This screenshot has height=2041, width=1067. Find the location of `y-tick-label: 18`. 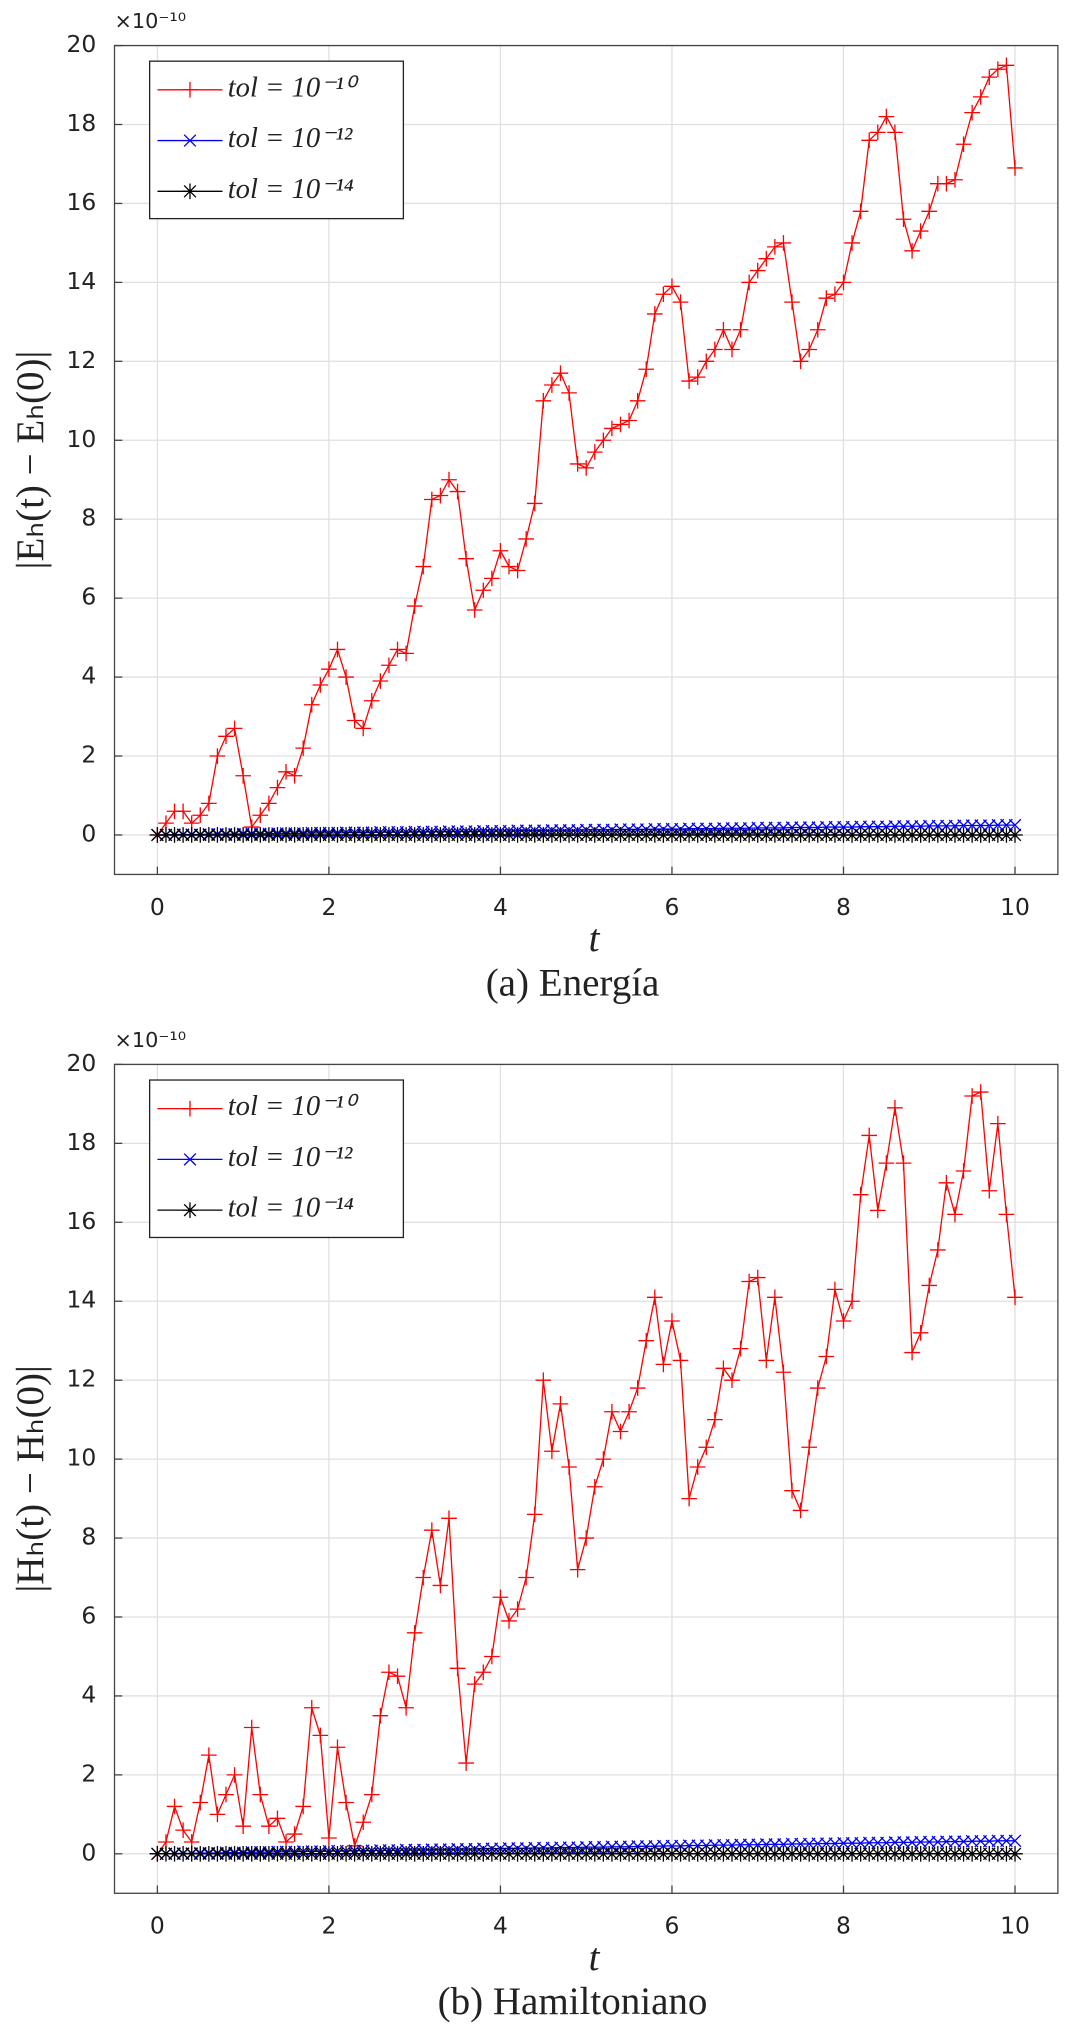

y-tick-label: 18 is located at coordinates (81, 1142).